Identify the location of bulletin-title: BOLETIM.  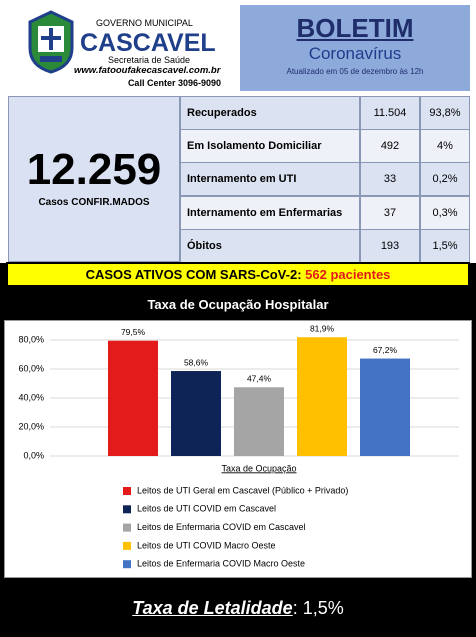
(355, 28).